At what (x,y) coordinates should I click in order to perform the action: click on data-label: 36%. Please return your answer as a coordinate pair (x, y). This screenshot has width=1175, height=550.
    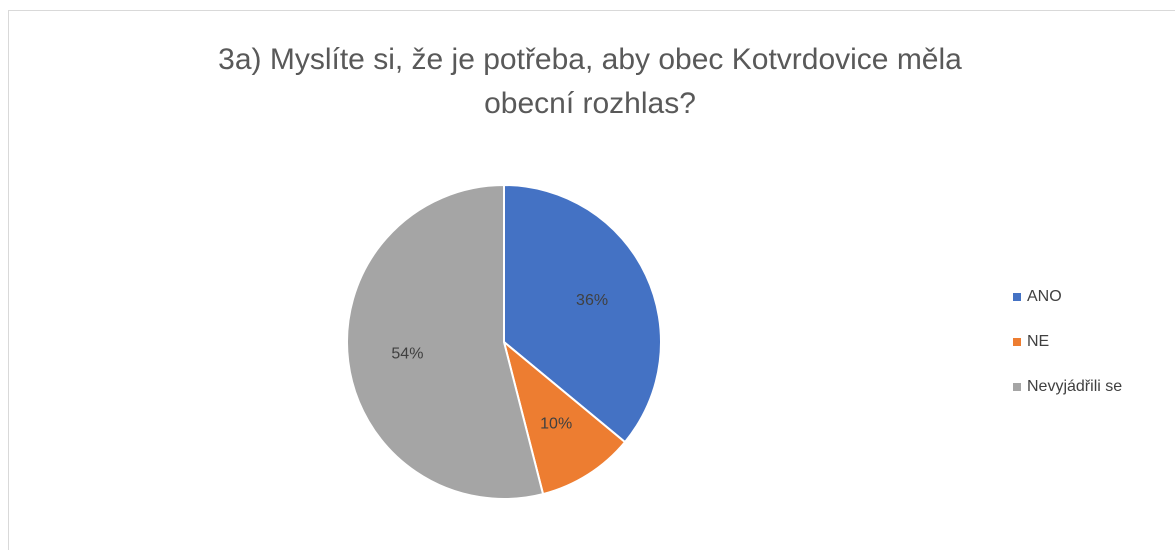
    Looking at the image, I should click on (592, 300).